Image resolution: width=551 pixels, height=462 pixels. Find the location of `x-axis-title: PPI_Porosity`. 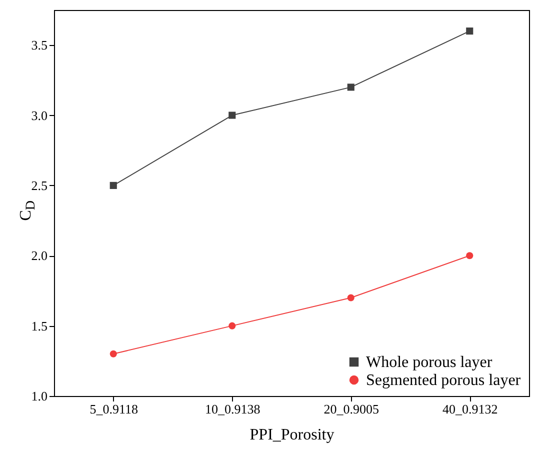

x-axis-title: PPI_Porosity is located at coordinates (292, 435).